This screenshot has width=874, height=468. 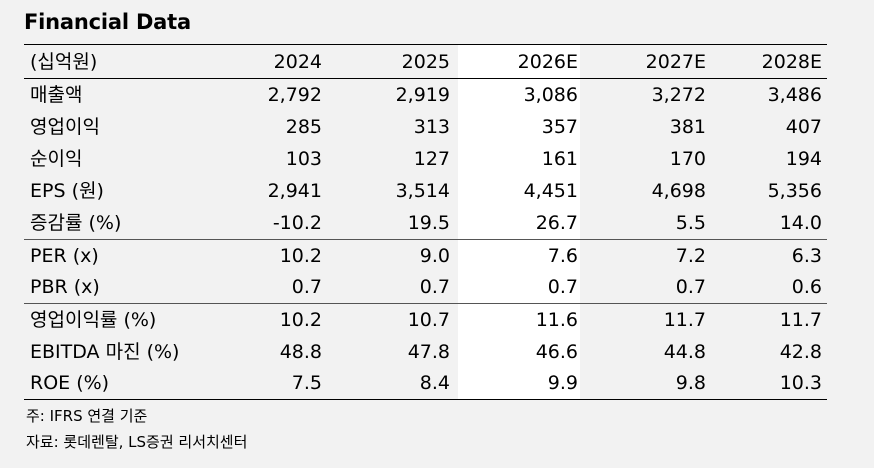 What do you see at coordinates (550, 191) in the screenshot?
I see `table-cell: 4,451` at bounding box center [550, 191].